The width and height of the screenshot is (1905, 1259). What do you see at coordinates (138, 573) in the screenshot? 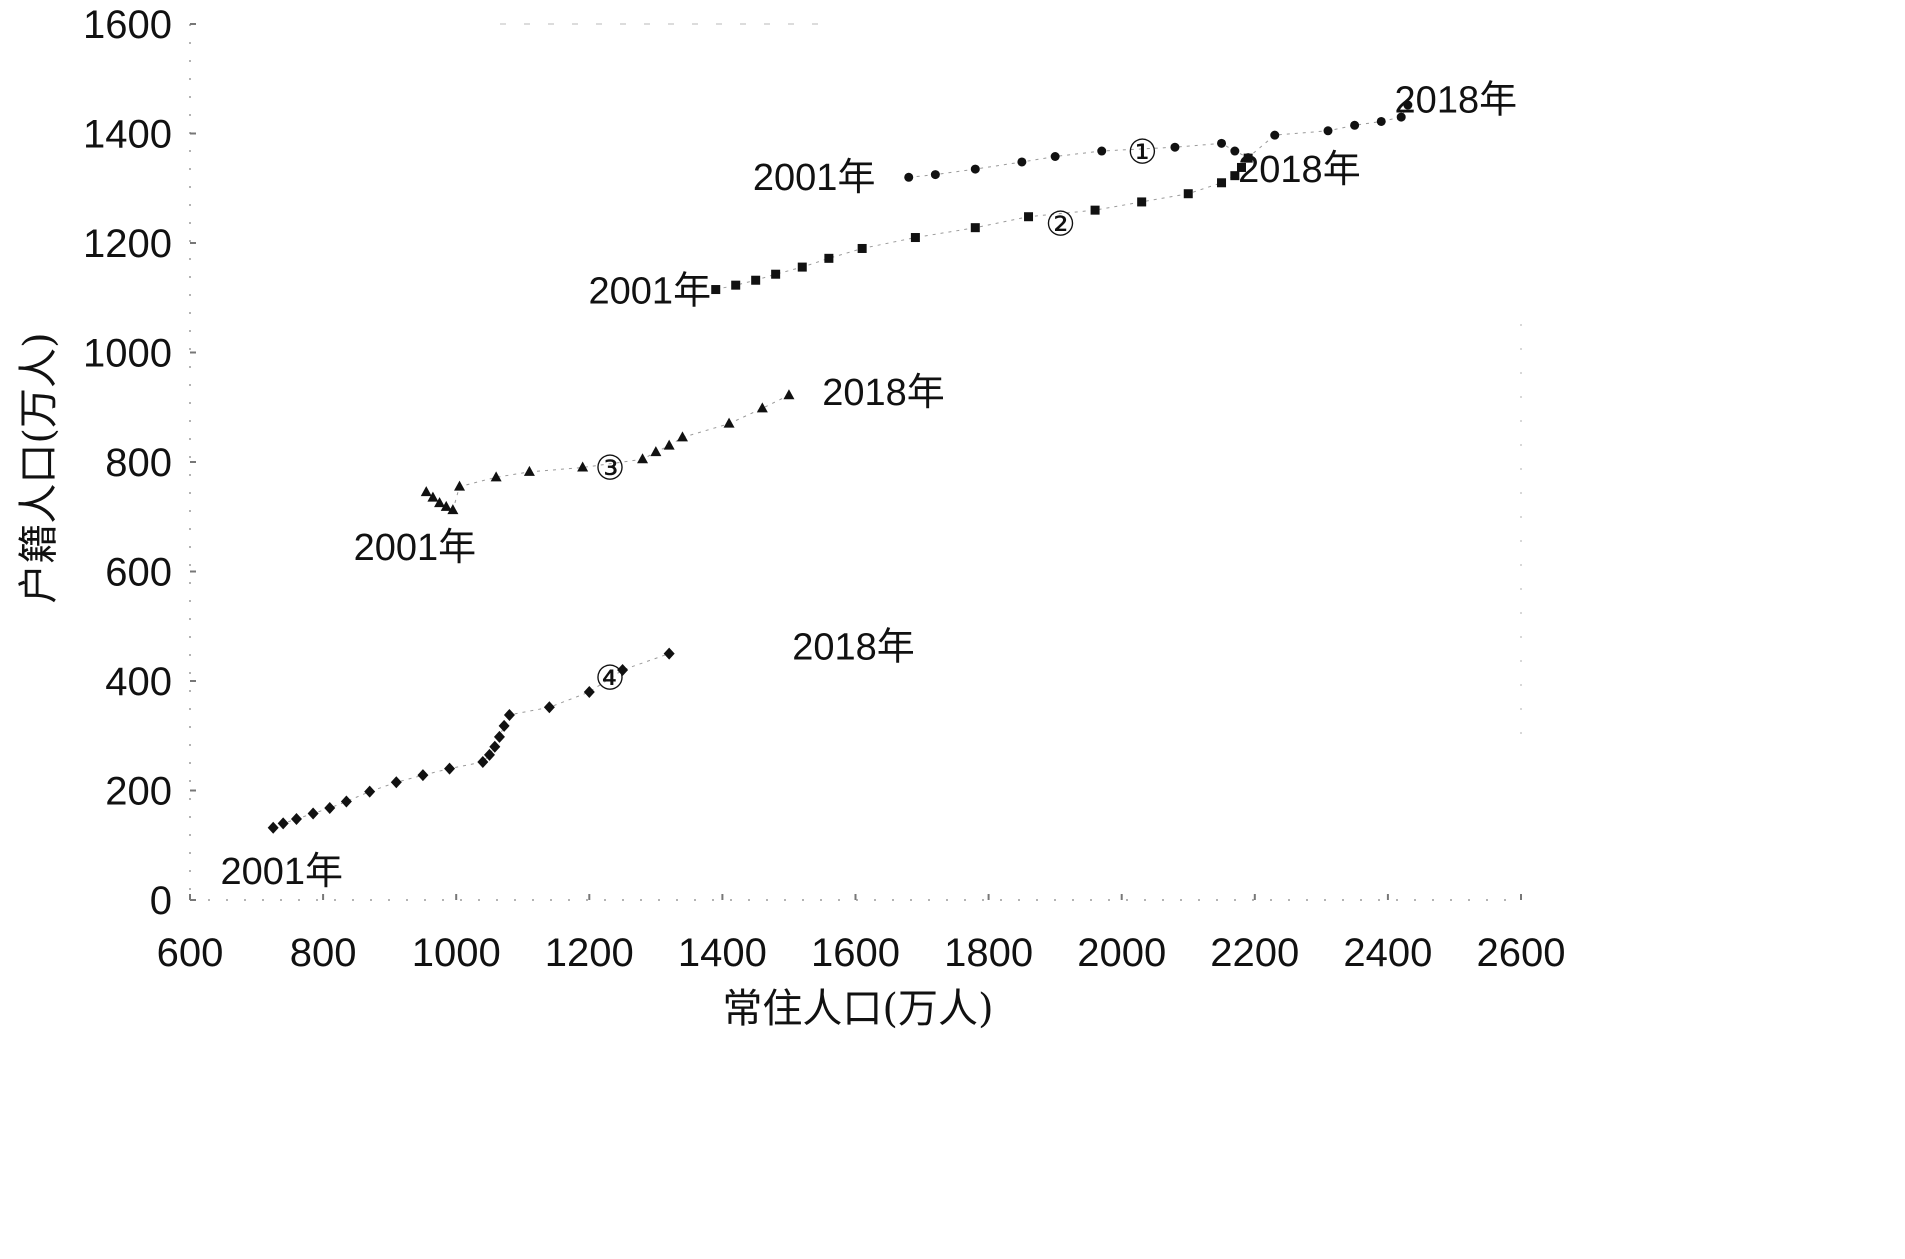
I see `y-tick-label: 600` at bounding box center [138, 573].